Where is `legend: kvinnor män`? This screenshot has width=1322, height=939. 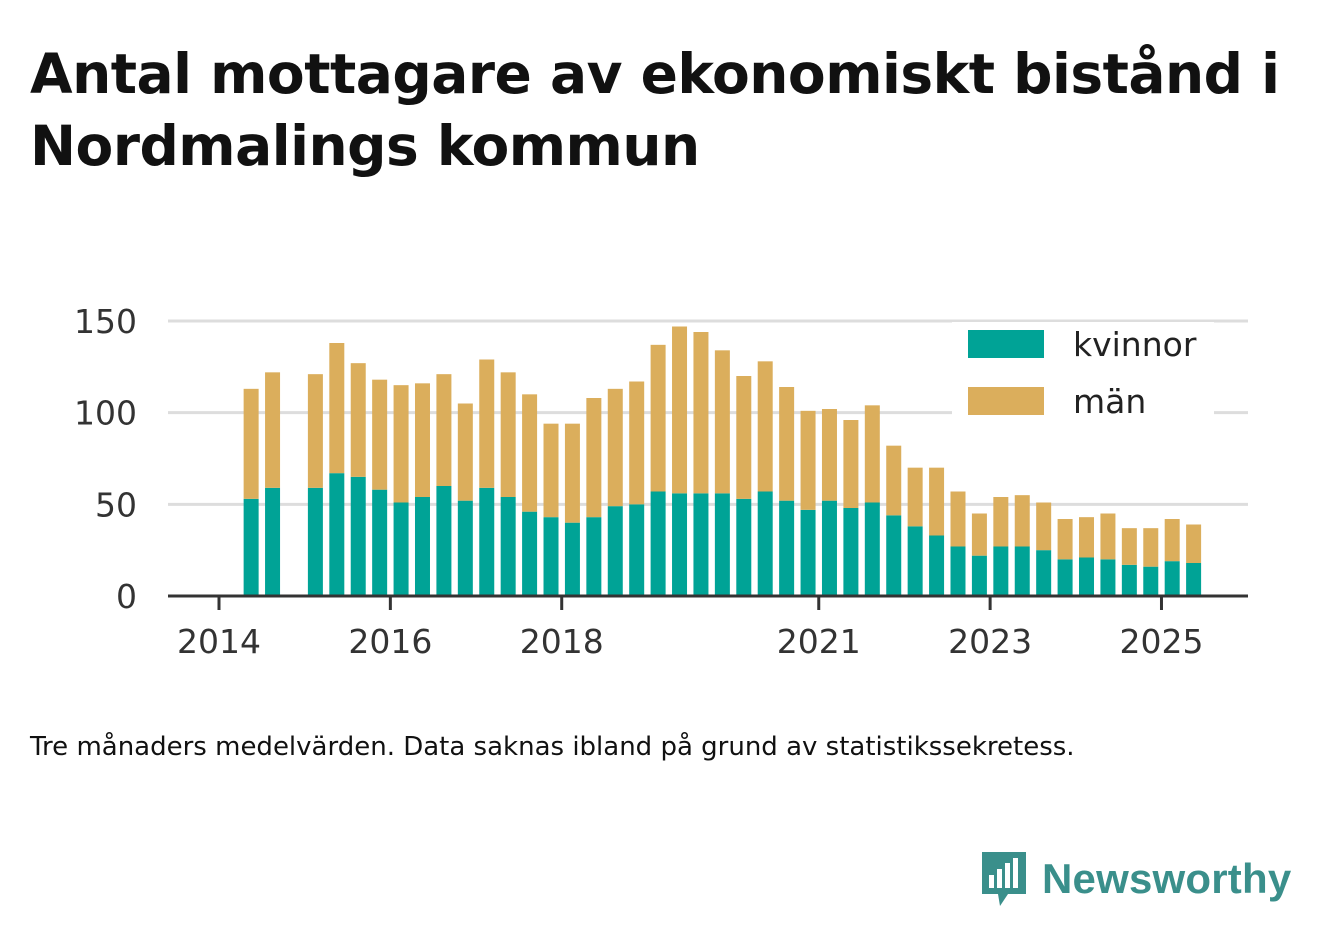 legend: kvinnor män is located at coordinates (1083, 384).